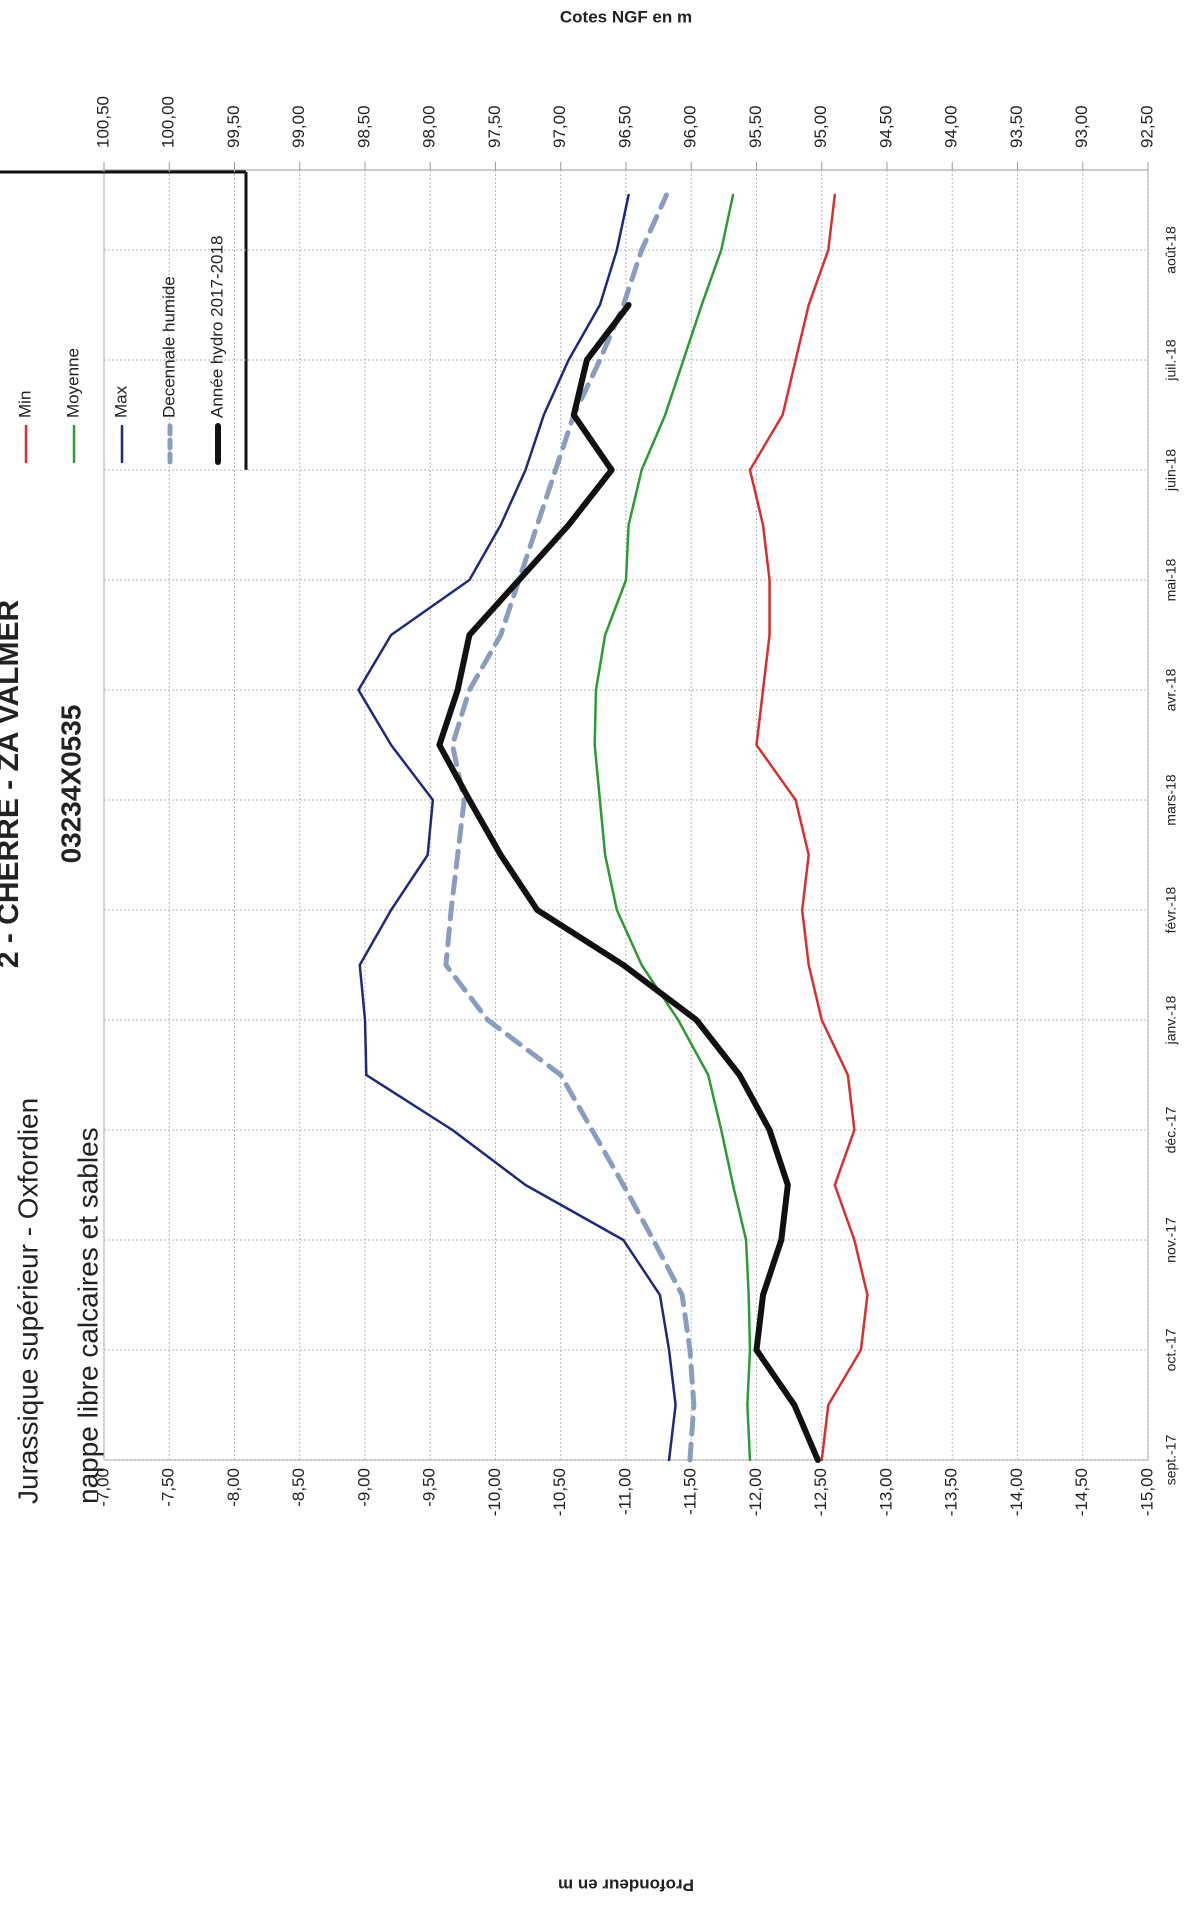 The image size is (1187, 1914). What do you see at coordinates (951, 126) in the screenshot?
I see `y2-tick-label: 94,00` at bounding box center [951, 126].